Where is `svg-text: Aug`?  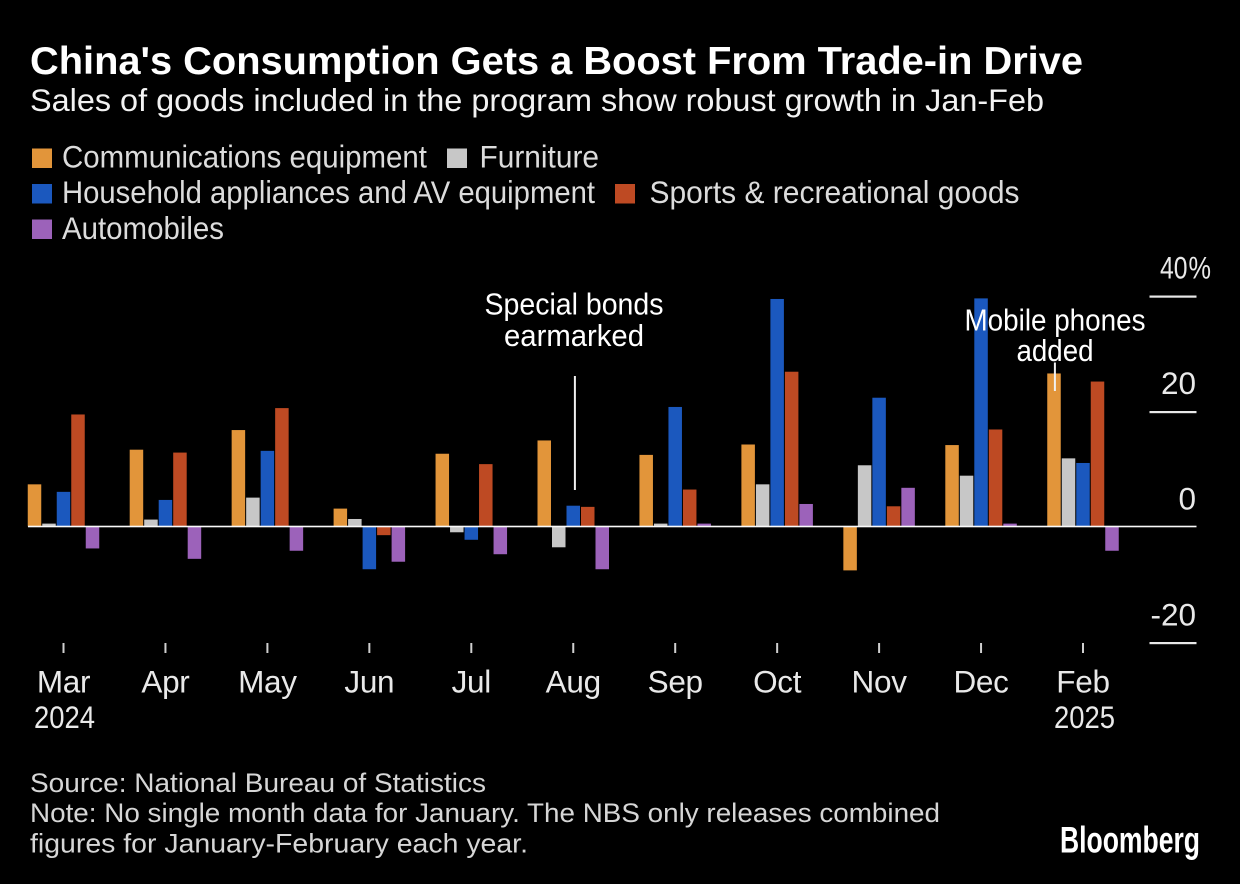
svg-text: Aug is located at coordinates (573, 682).